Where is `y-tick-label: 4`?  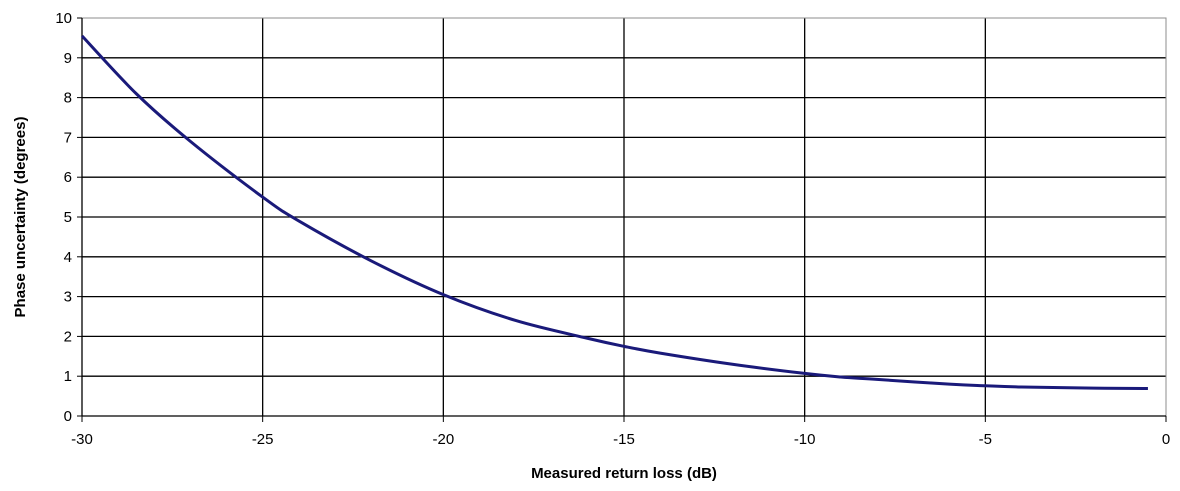 y-tick-label: 4 is located at coordinates (68, 257).